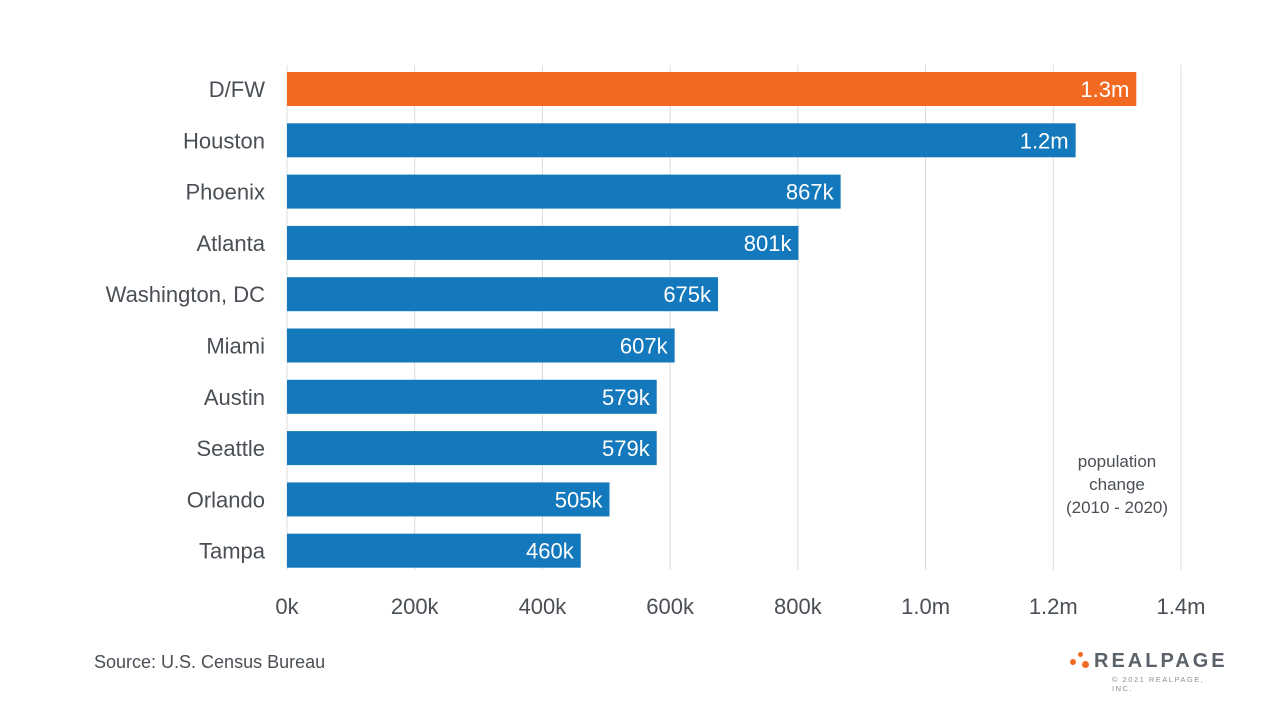  Describe the element at coordinates (670, 606) in the screenshot. I see `x-tick-label: 600k` at that location.